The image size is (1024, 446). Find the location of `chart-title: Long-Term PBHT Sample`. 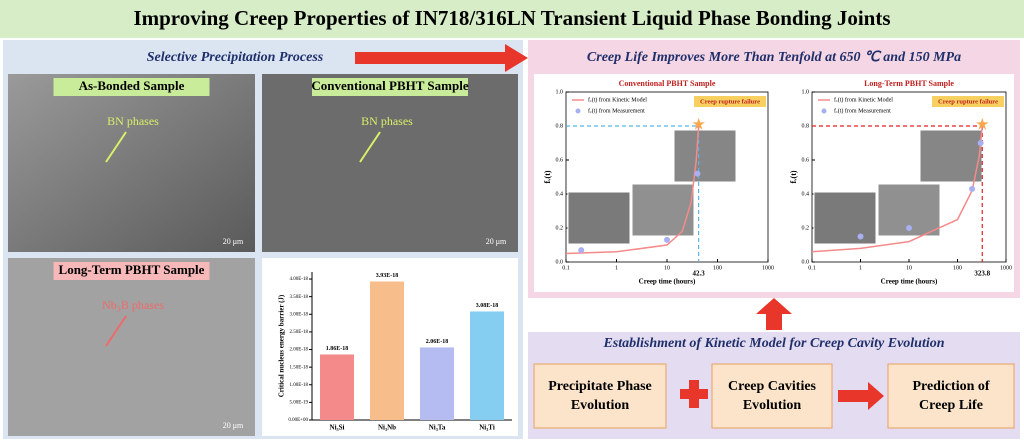

chart-title: Long-Term PBHT Sample is located at coordinates (909, 83).